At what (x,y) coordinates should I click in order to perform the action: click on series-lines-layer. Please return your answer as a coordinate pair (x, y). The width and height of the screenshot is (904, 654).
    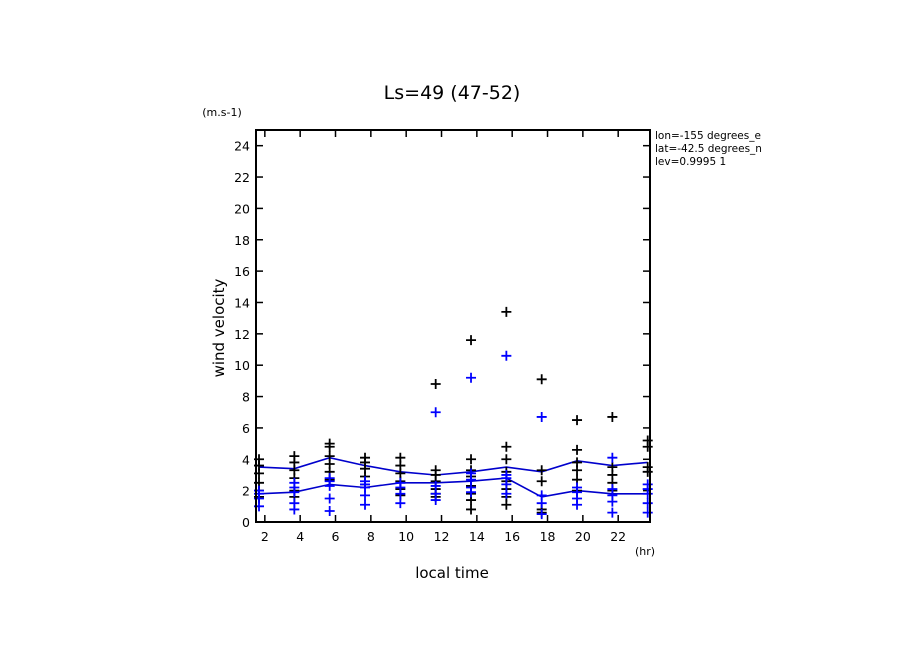
    Looking at the image, I should click on (453, 477).